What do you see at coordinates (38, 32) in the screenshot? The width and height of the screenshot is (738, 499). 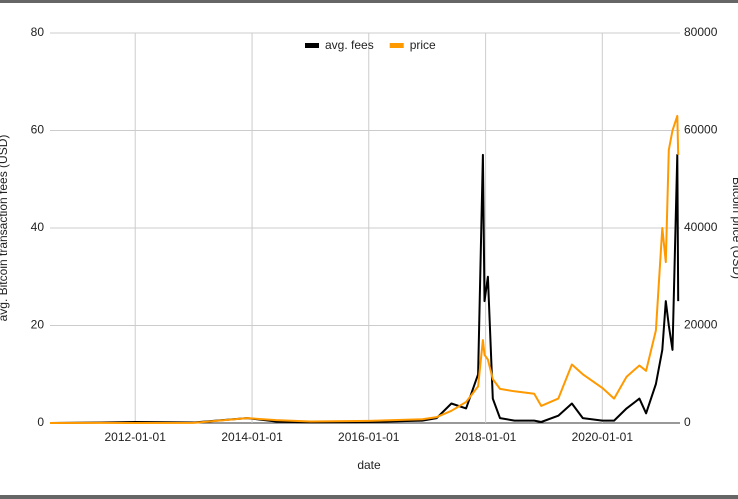 I see `y-tick-label: 80` at bounding box center [38, 32].